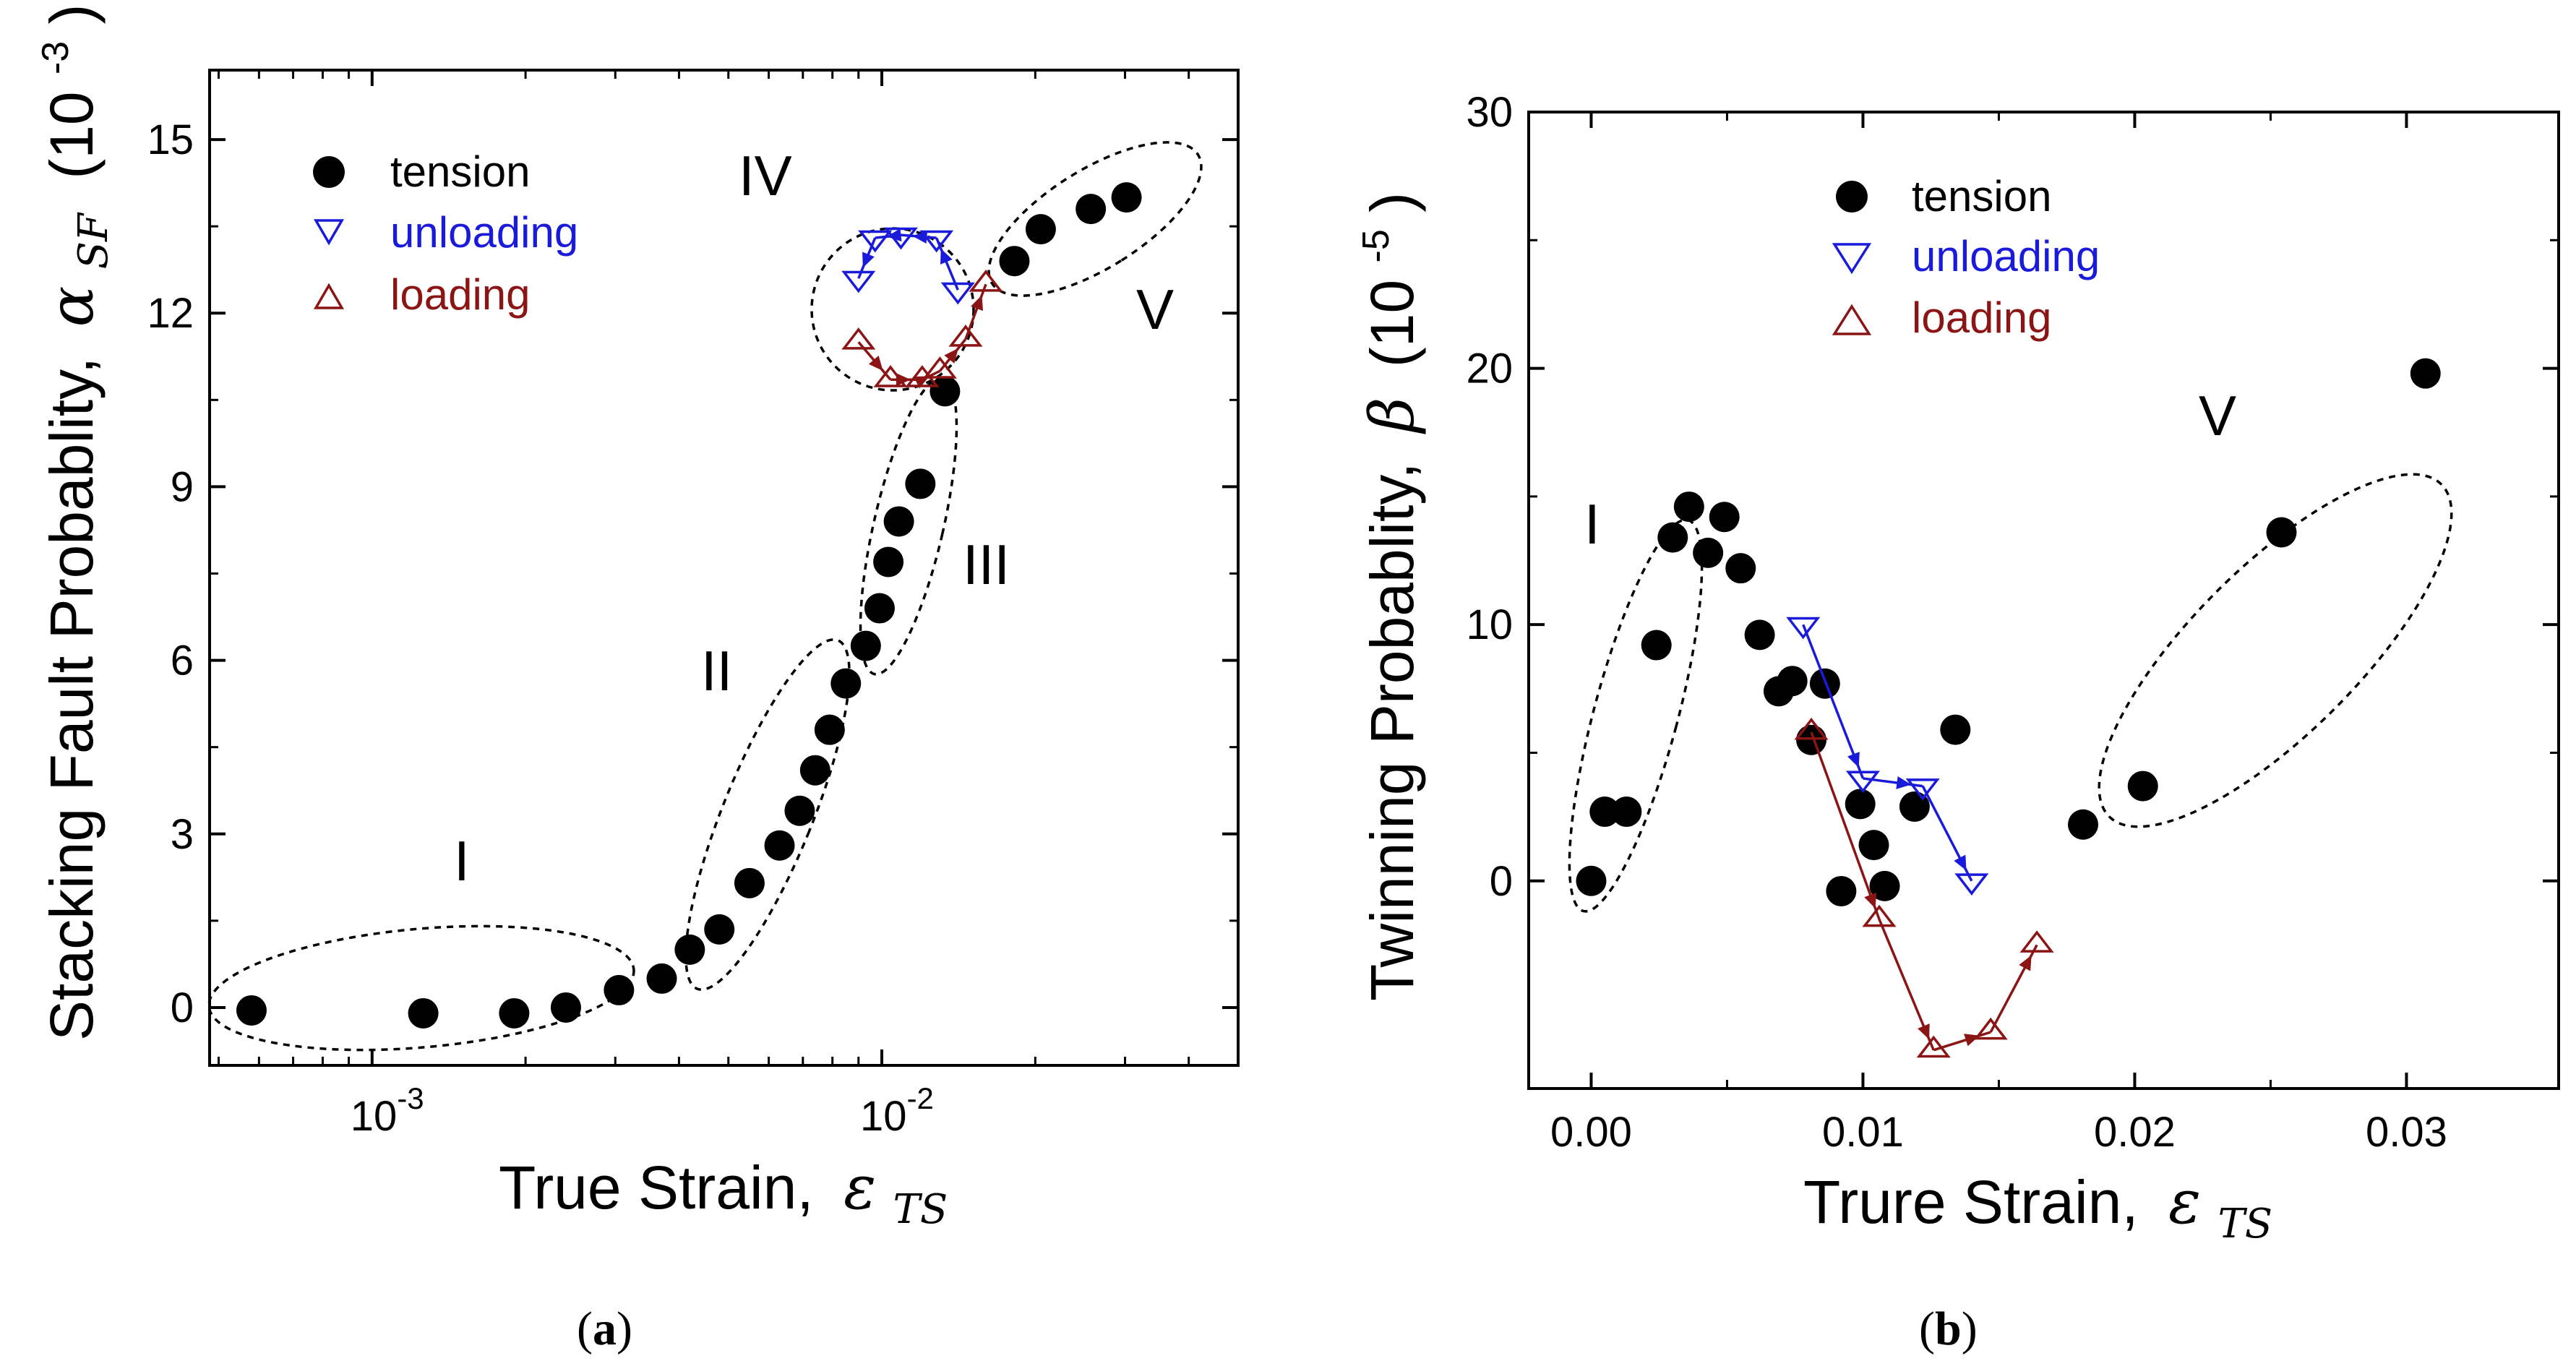  I want to click on panel-label-b: (b), so click(1948, 1328).